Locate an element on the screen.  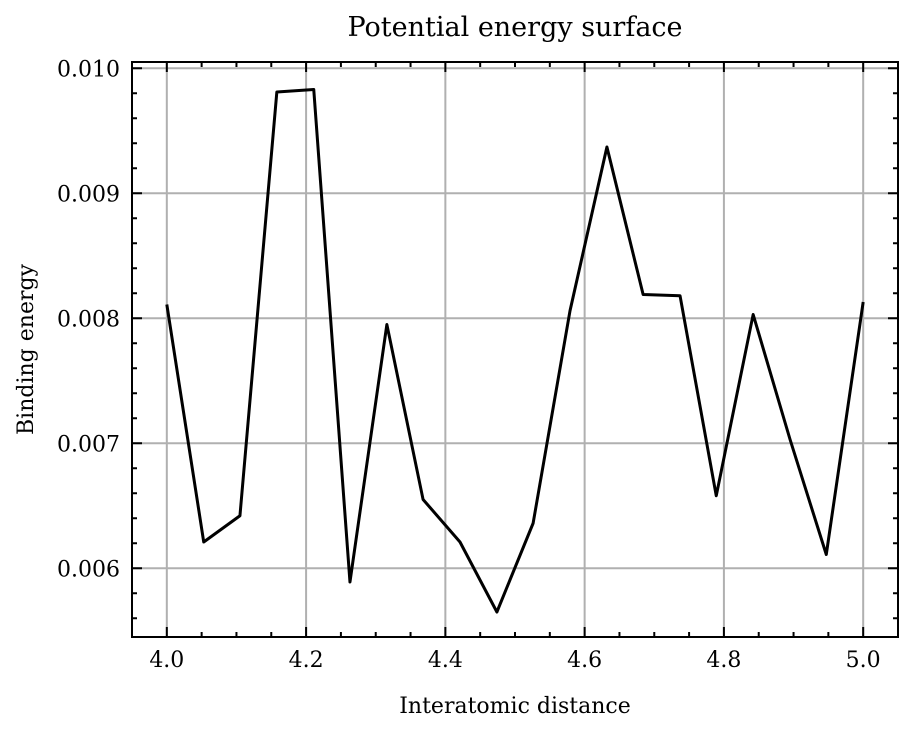
y-tick-label-3: 0.009 is located at coordinates (88, 194).